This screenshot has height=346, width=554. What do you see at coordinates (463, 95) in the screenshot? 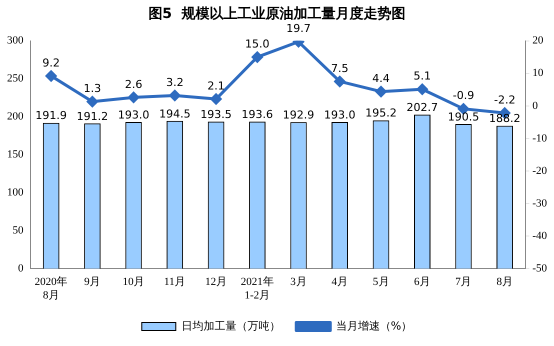
I see `data-label: -0.9` at bounding box center [463, 95].